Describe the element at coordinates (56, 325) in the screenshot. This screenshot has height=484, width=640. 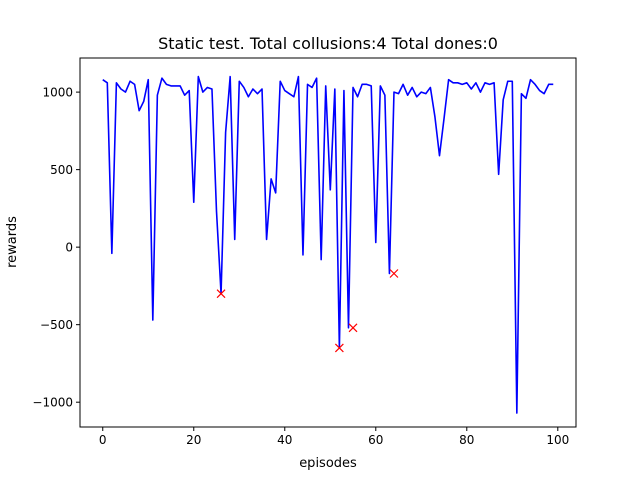
I see `y-tick-label: −500` at that location.